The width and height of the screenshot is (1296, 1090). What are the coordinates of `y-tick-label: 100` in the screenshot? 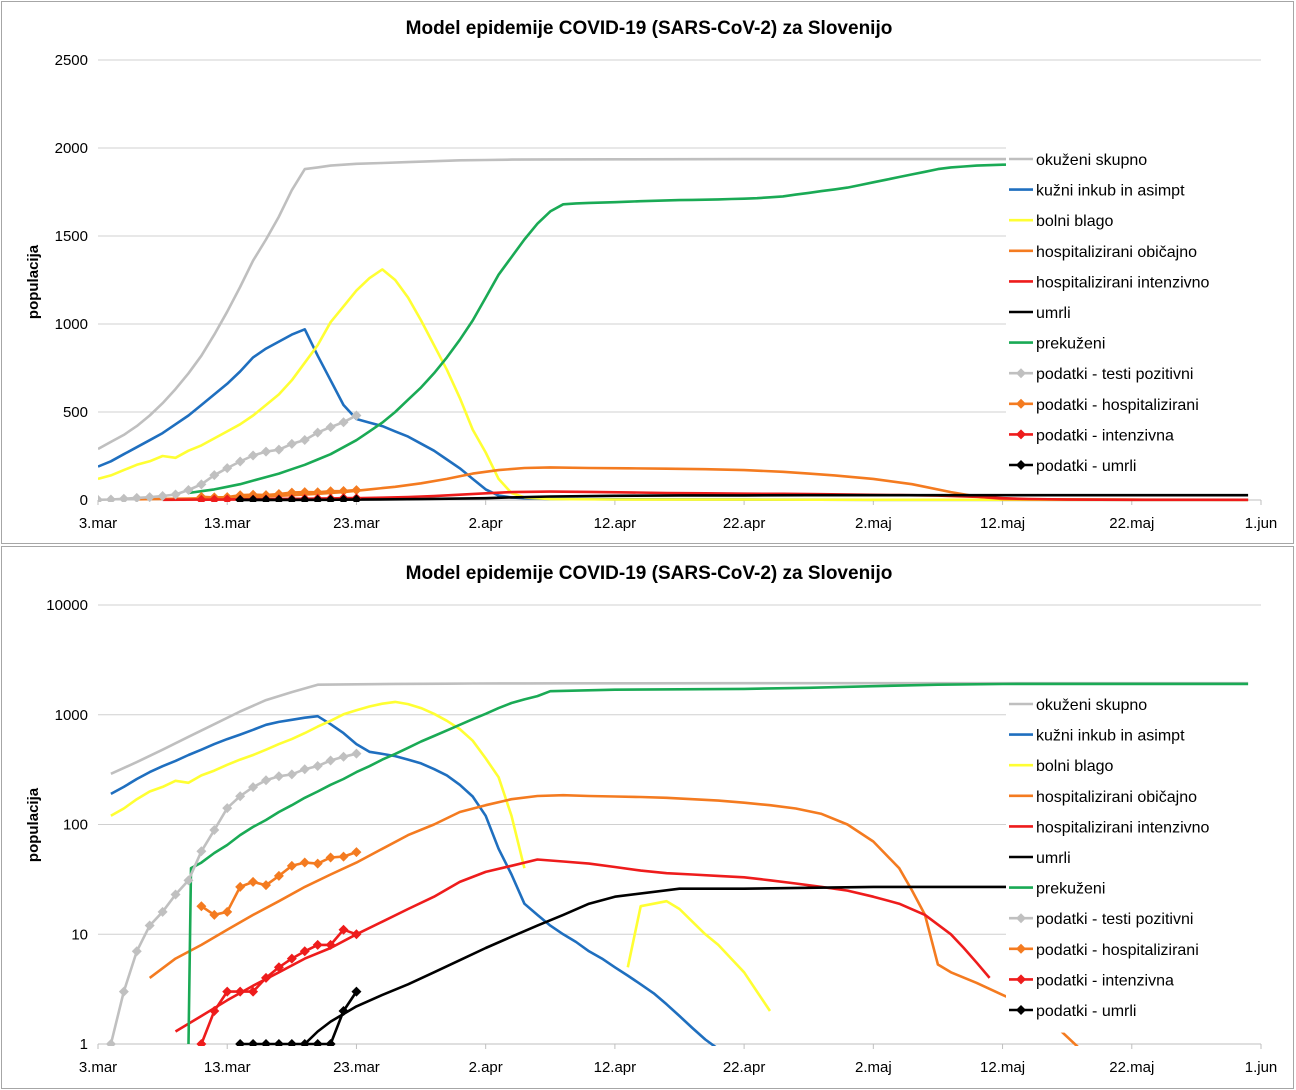 It's located at (75, 825).